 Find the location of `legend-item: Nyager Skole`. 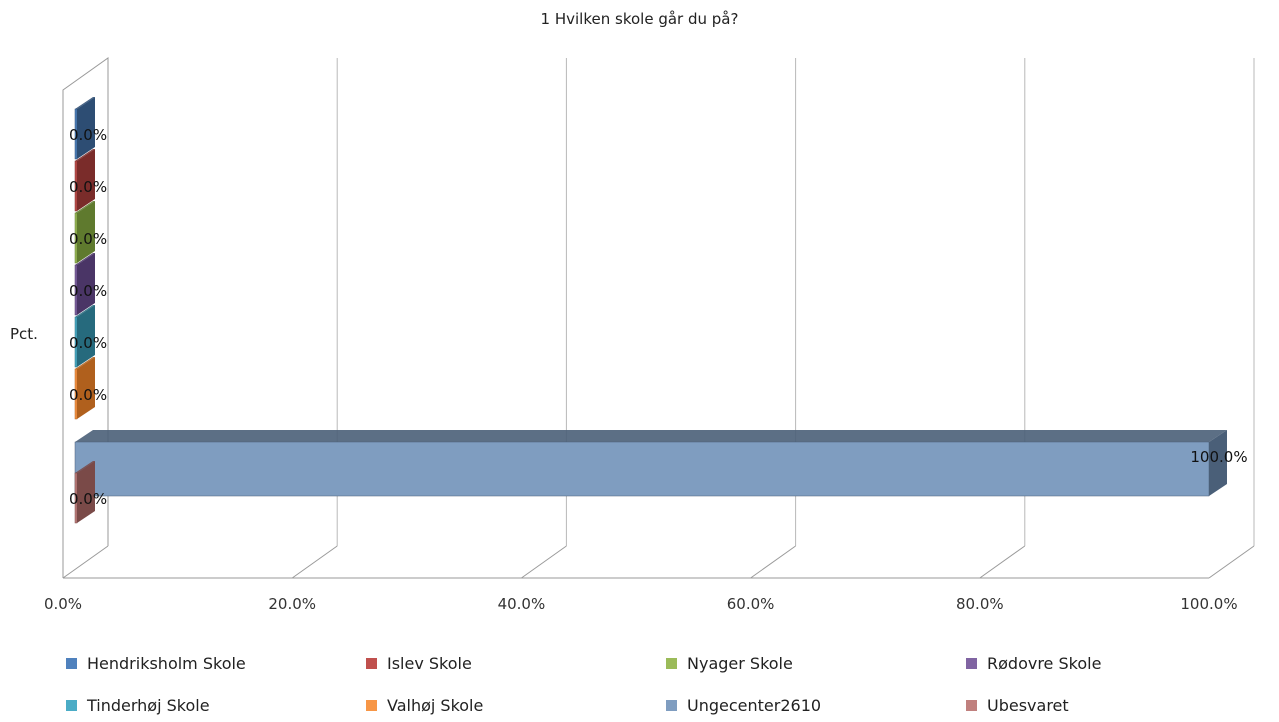

legend-item: Nyager Skole is located at coordinates (729, 663).